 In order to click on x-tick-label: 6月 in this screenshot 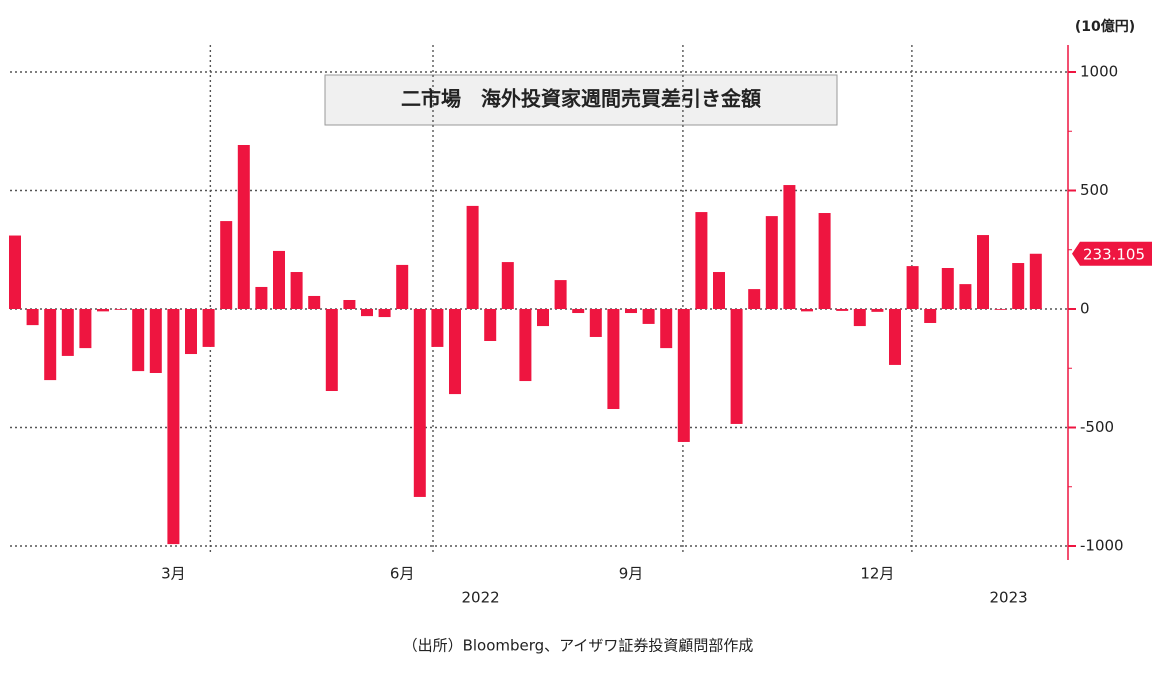, I will do `click(402, 574)`.